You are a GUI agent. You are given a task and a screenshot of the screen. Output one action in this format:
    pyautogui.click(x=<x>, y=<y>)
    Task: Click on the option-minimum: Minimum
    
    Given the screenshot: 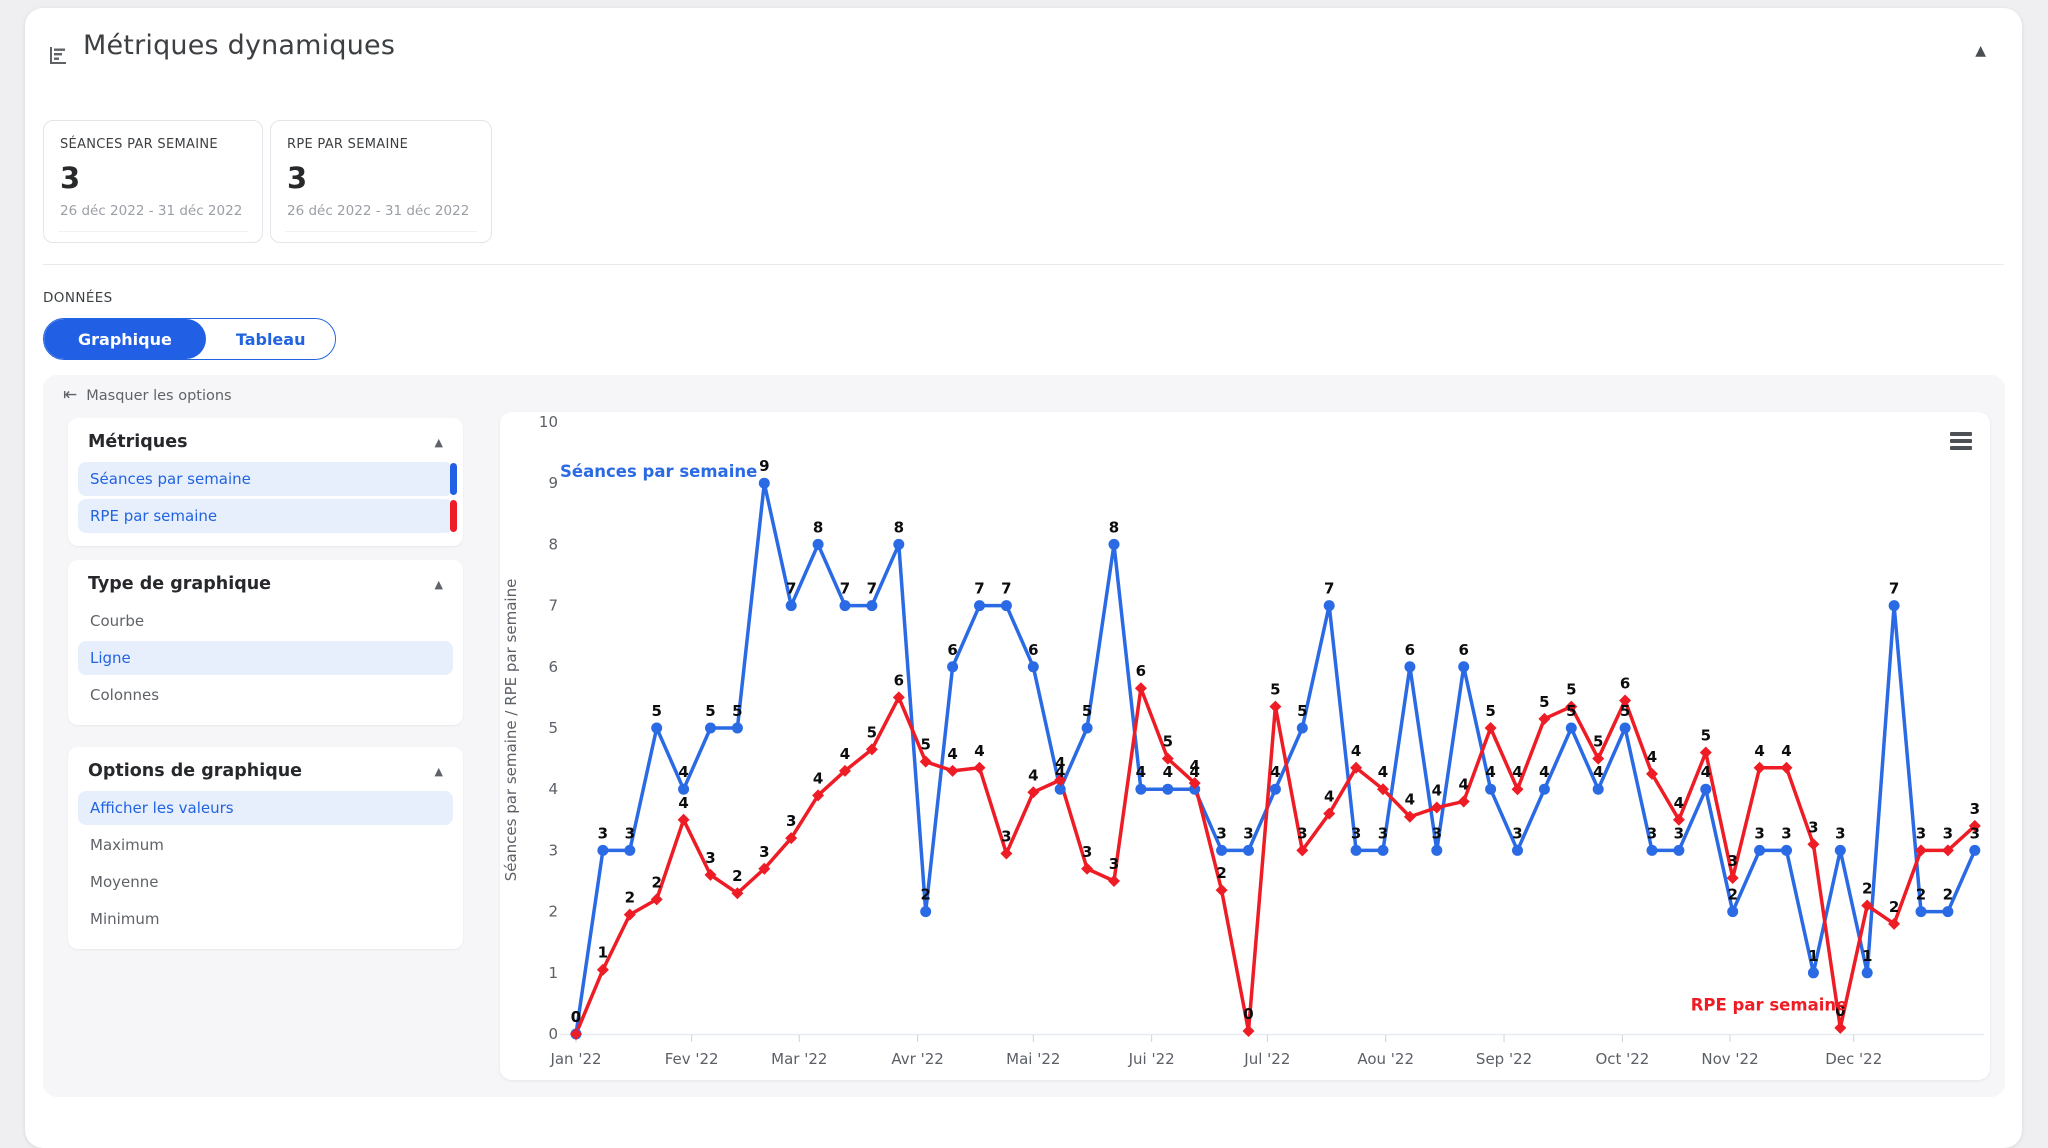 What is the action you would take?
    pyautogui.click(x=265, y=919)
    